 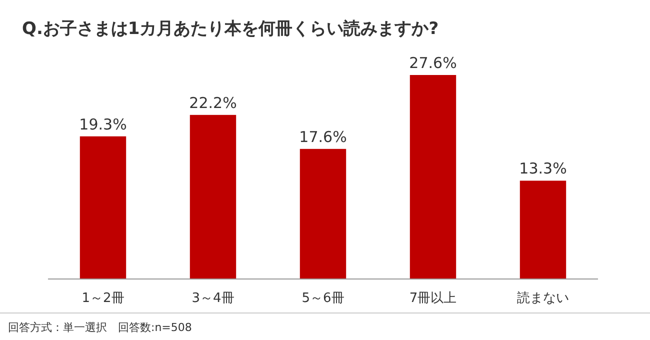 I want to click on x-tick-label: 読まない, so click(x=543, y=298).